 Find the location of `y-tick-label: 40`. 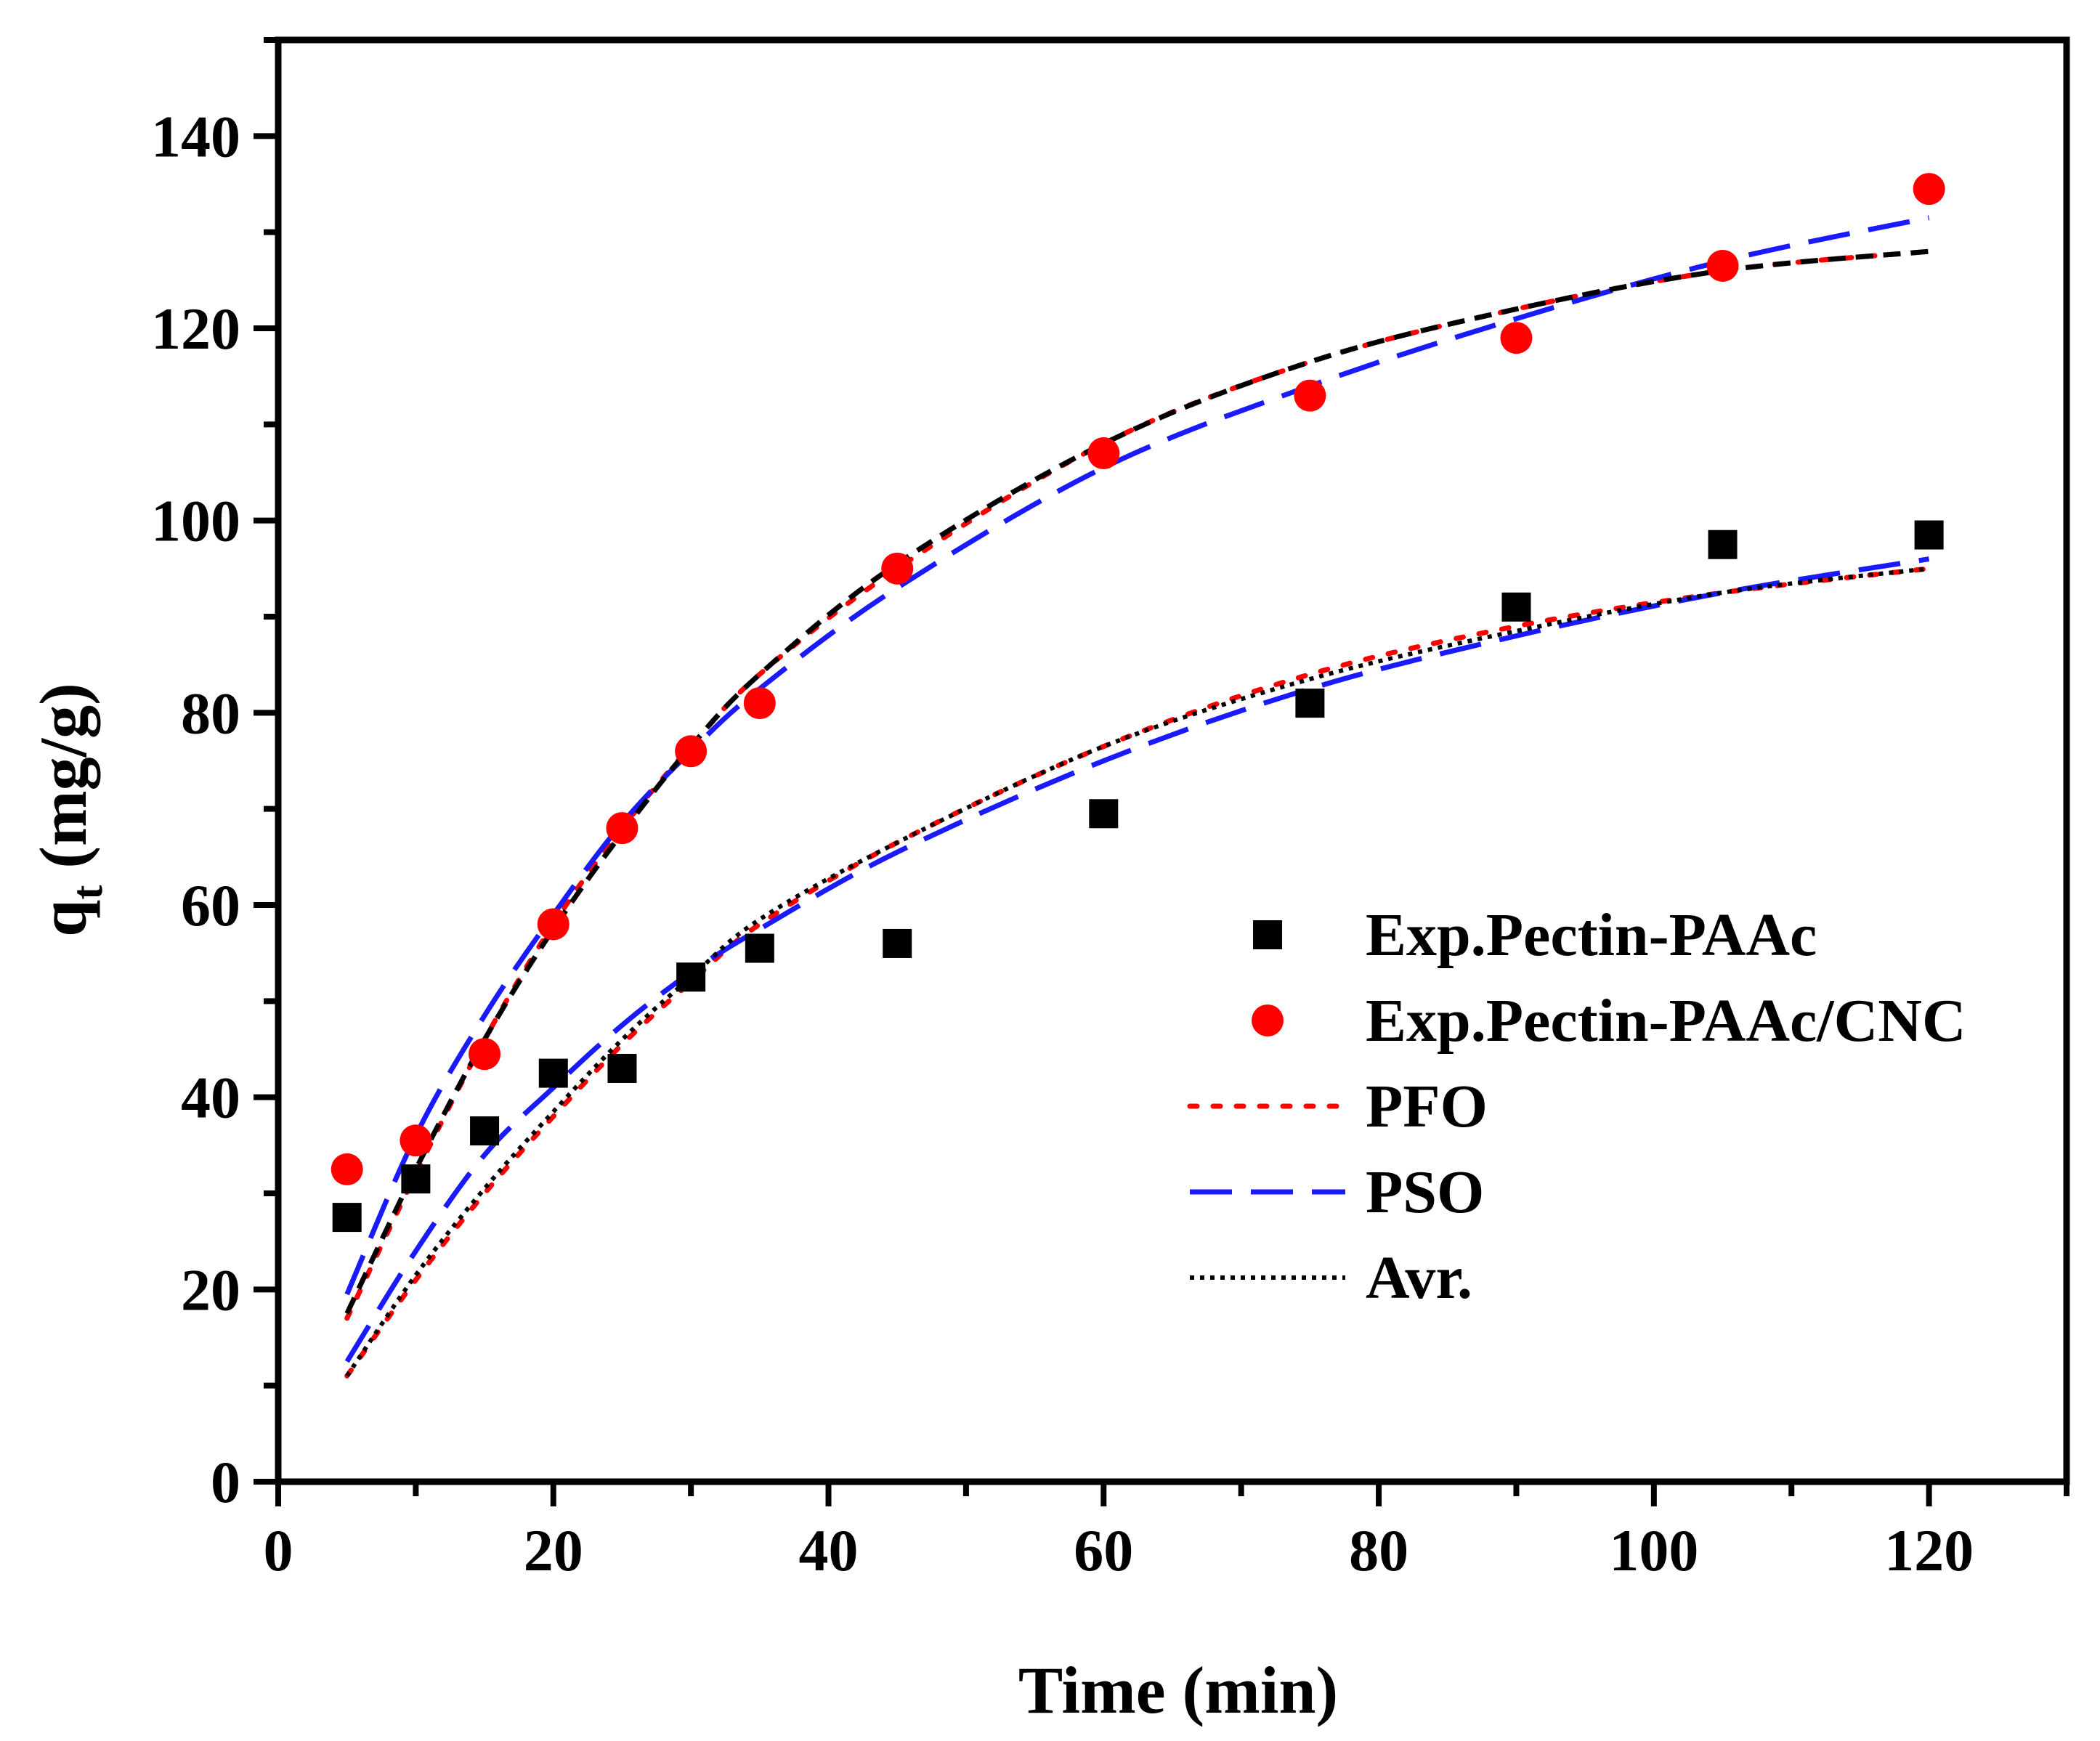

y-tick-label: 40 is located at coordinates (211, 1098).